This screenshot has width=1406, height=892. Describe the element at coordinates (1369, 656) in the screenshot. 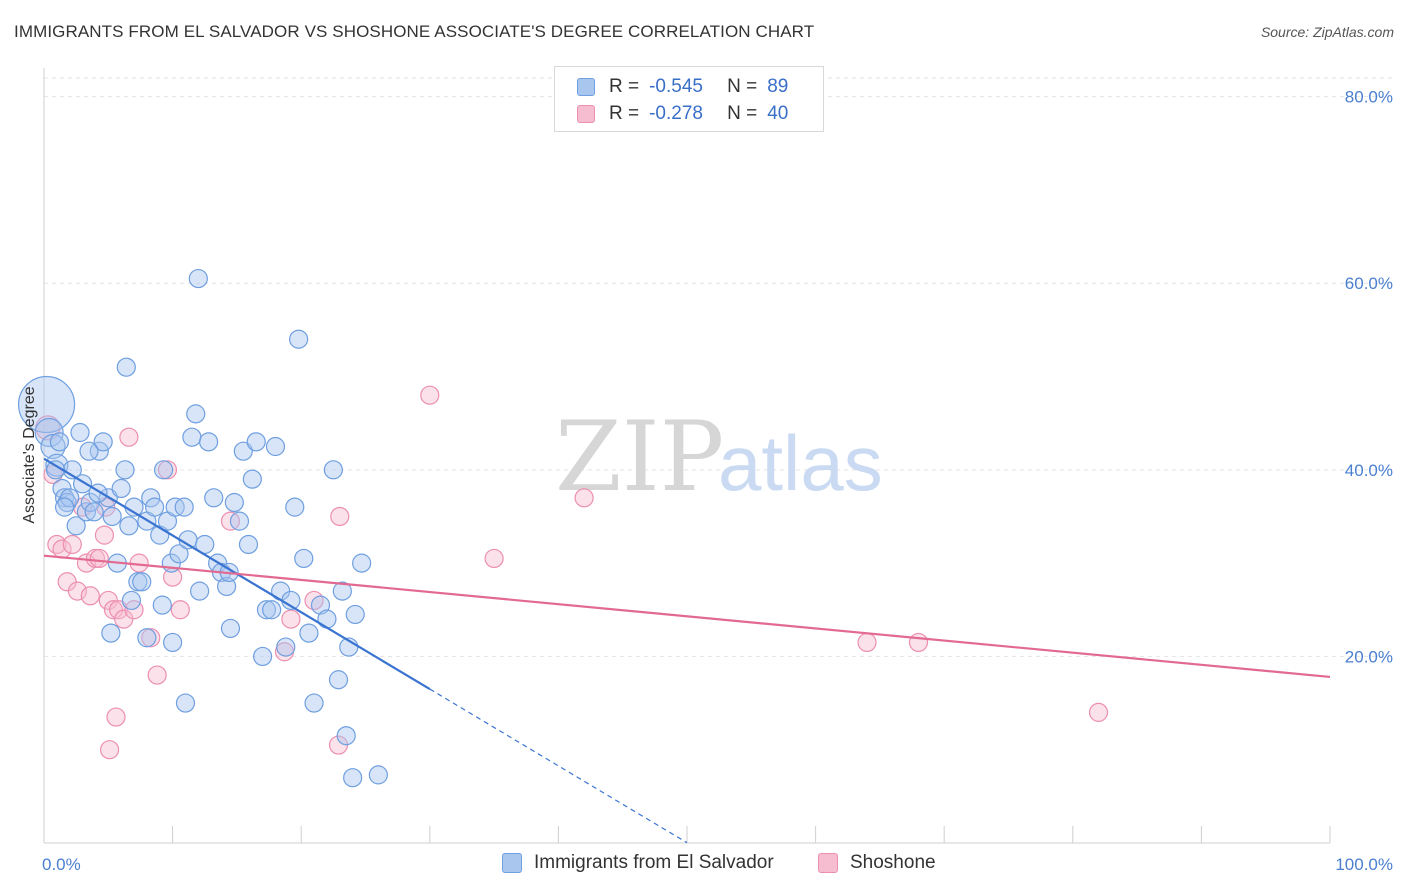

I see `y-tick-label: 20.0%` at that location.